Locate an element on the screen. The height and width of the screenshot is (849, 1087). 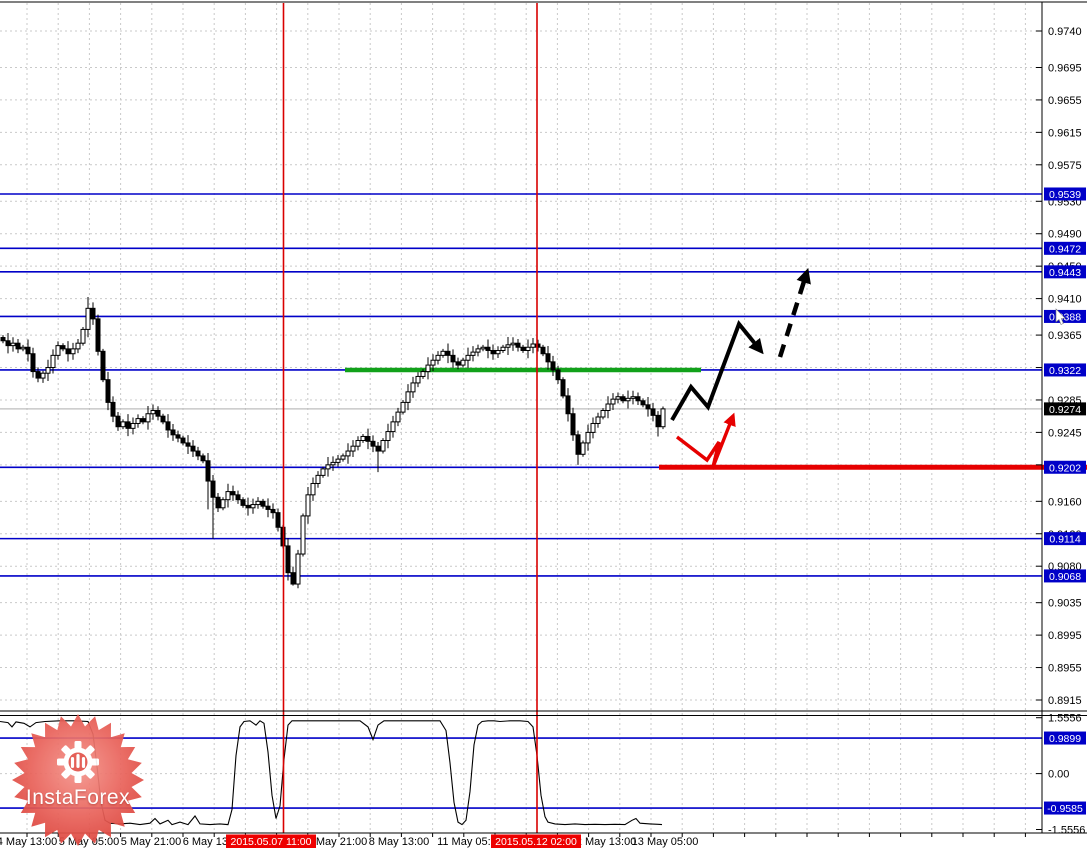
price-tick-label: 0.9490 is located at coordinates (1065, 235).